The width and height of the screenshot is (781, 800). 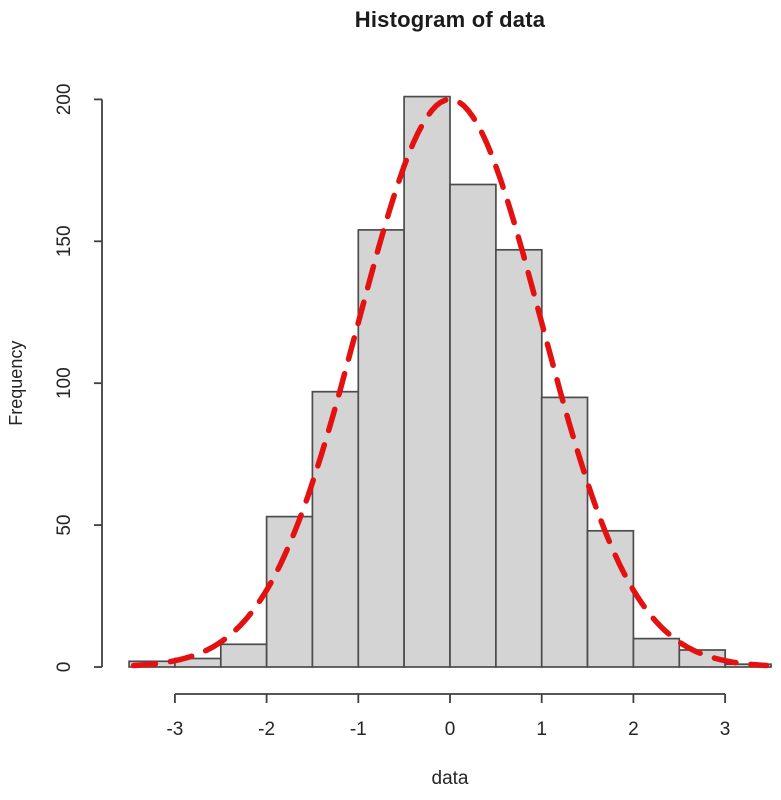 What do you see at coordinates (64, 241) in the screenshot?
I see `y-tick-label: 150` at bounding box center [64, 241].